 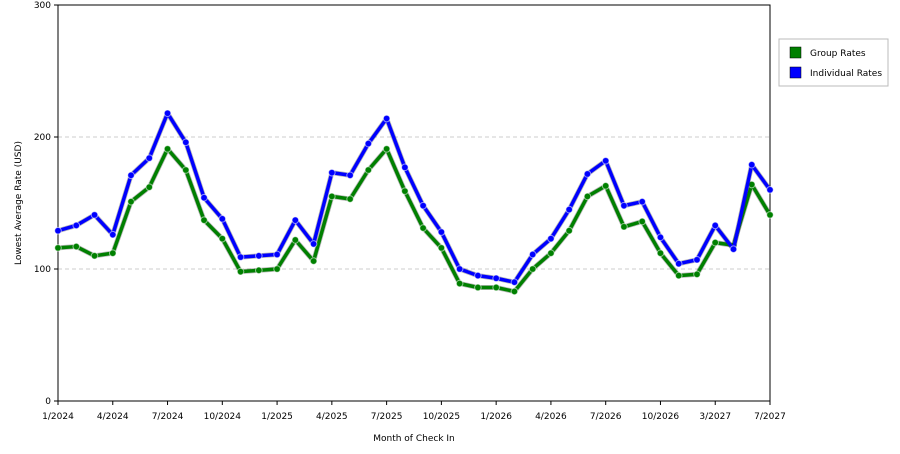 What do you see at coordinates (58, 417) in the screenshot?
I see `x-tick-label: 1/2024` at bounding box center [58, 417].